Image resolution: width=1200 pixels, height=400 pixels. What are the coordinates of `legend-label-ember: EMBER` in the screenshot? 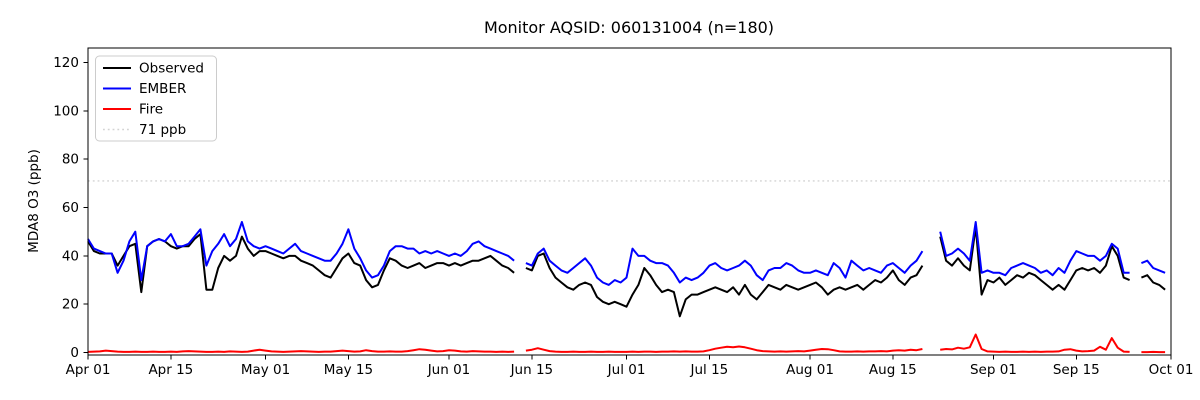 It's located at (162, 89).